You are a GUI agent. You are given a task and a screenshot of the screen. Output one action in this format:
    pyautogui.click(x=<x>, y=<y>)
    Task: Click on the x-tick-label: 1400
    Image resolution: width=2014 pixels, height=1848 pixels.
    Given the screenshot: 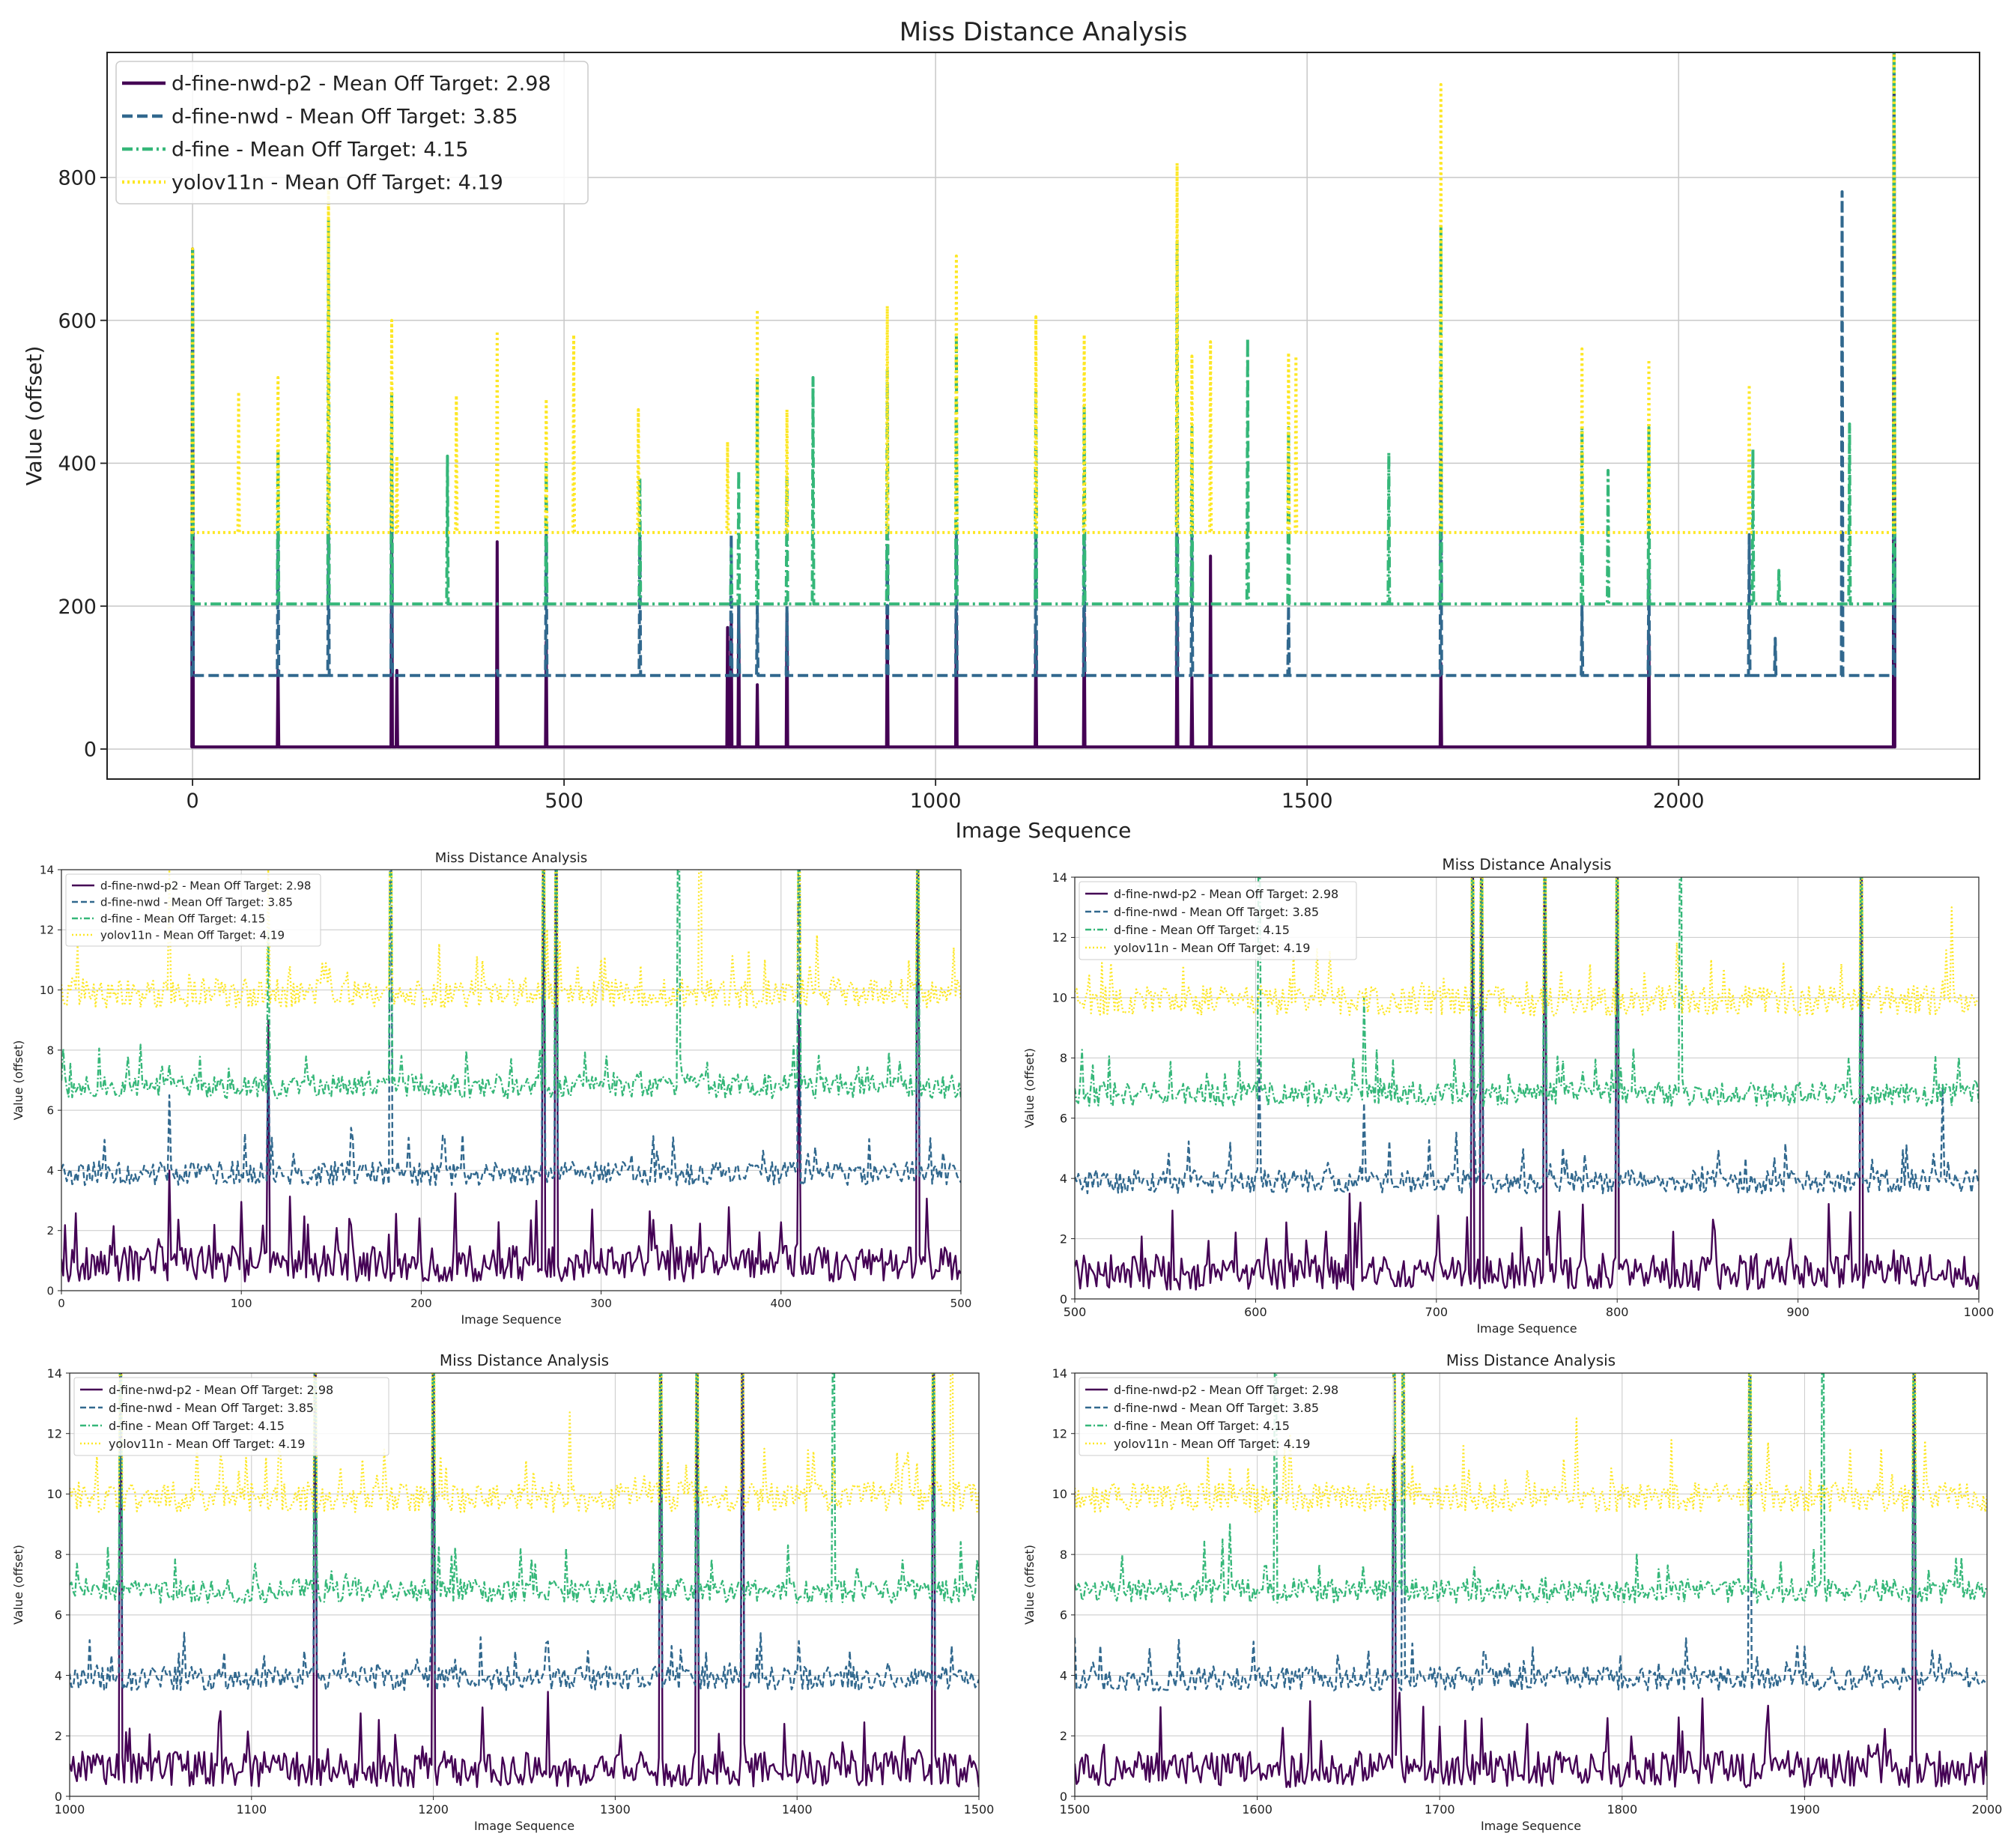 What is the action you would take?
    pyautogui.click(x=798, y=1809)
    